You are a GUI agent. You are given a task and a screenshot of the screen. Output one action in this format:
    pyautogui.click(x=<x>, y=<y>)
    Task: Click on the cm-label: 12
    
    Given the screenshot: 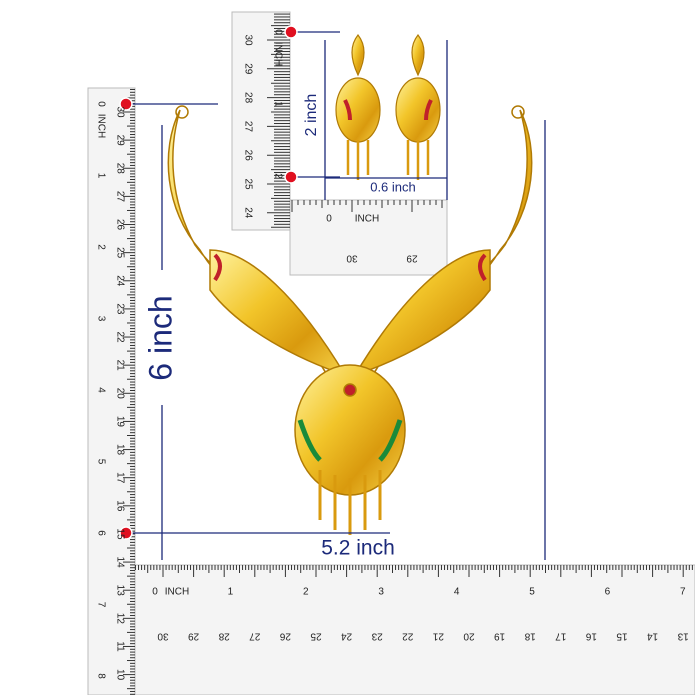 What is the action you would take?
    pyautogui.click(x=119, y=619)
    